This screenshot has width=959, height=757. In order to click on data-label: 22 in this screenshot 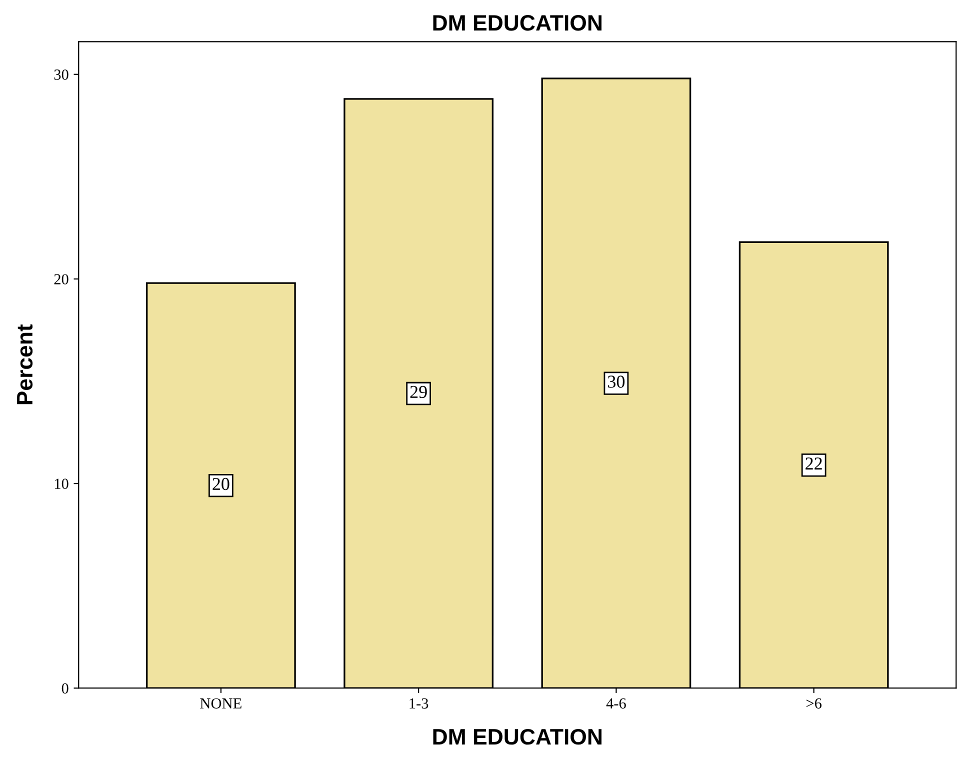, I will do `click(814, 464)`.